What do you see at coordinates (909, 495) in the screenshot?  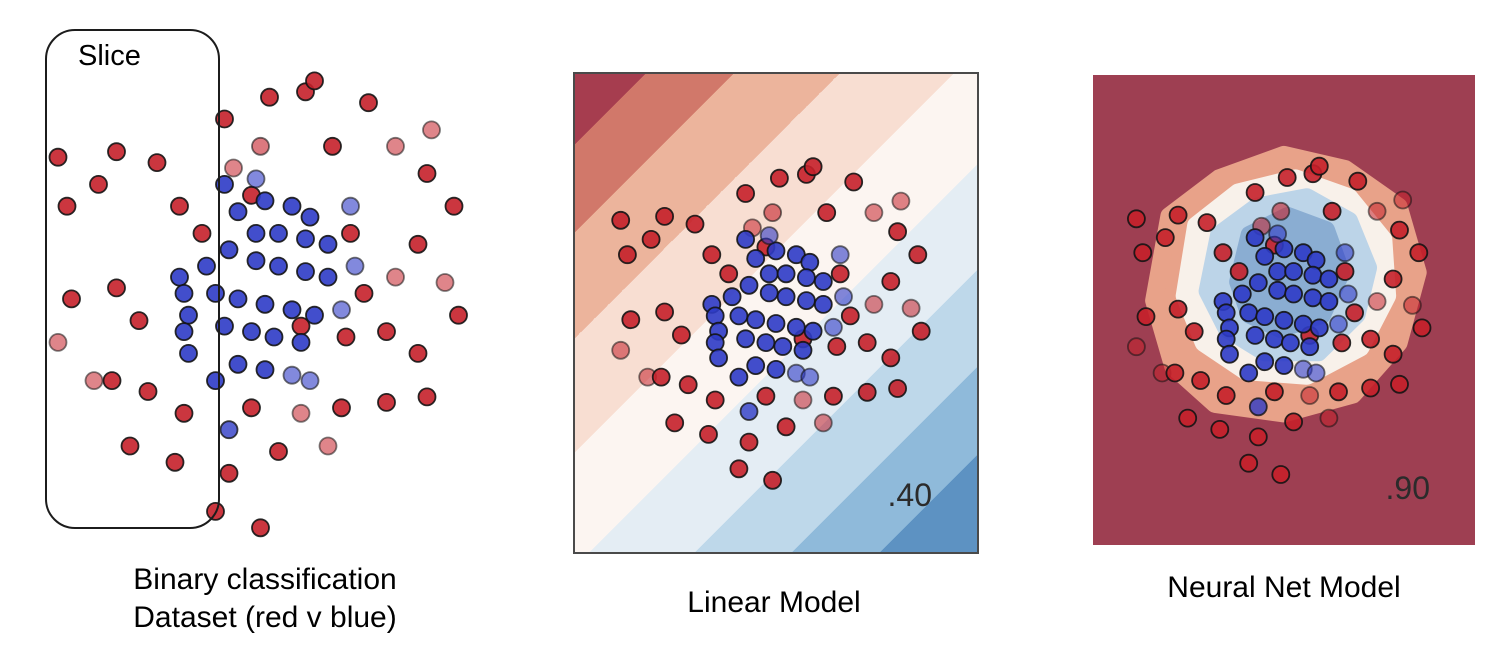 I see `linear-score-label: .40` at bounding box center [909, 495].